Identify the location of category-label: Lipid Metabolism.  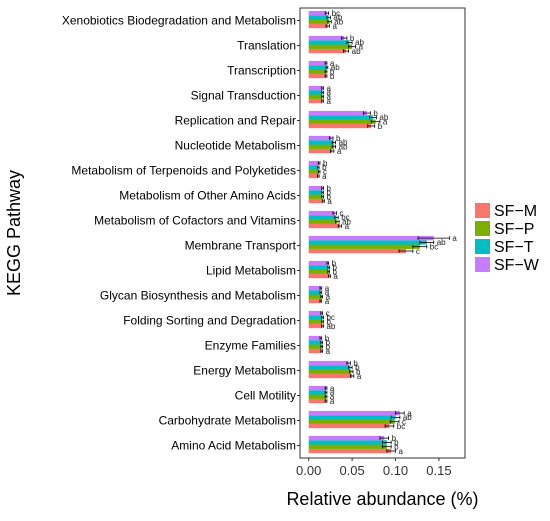
(251, 271).